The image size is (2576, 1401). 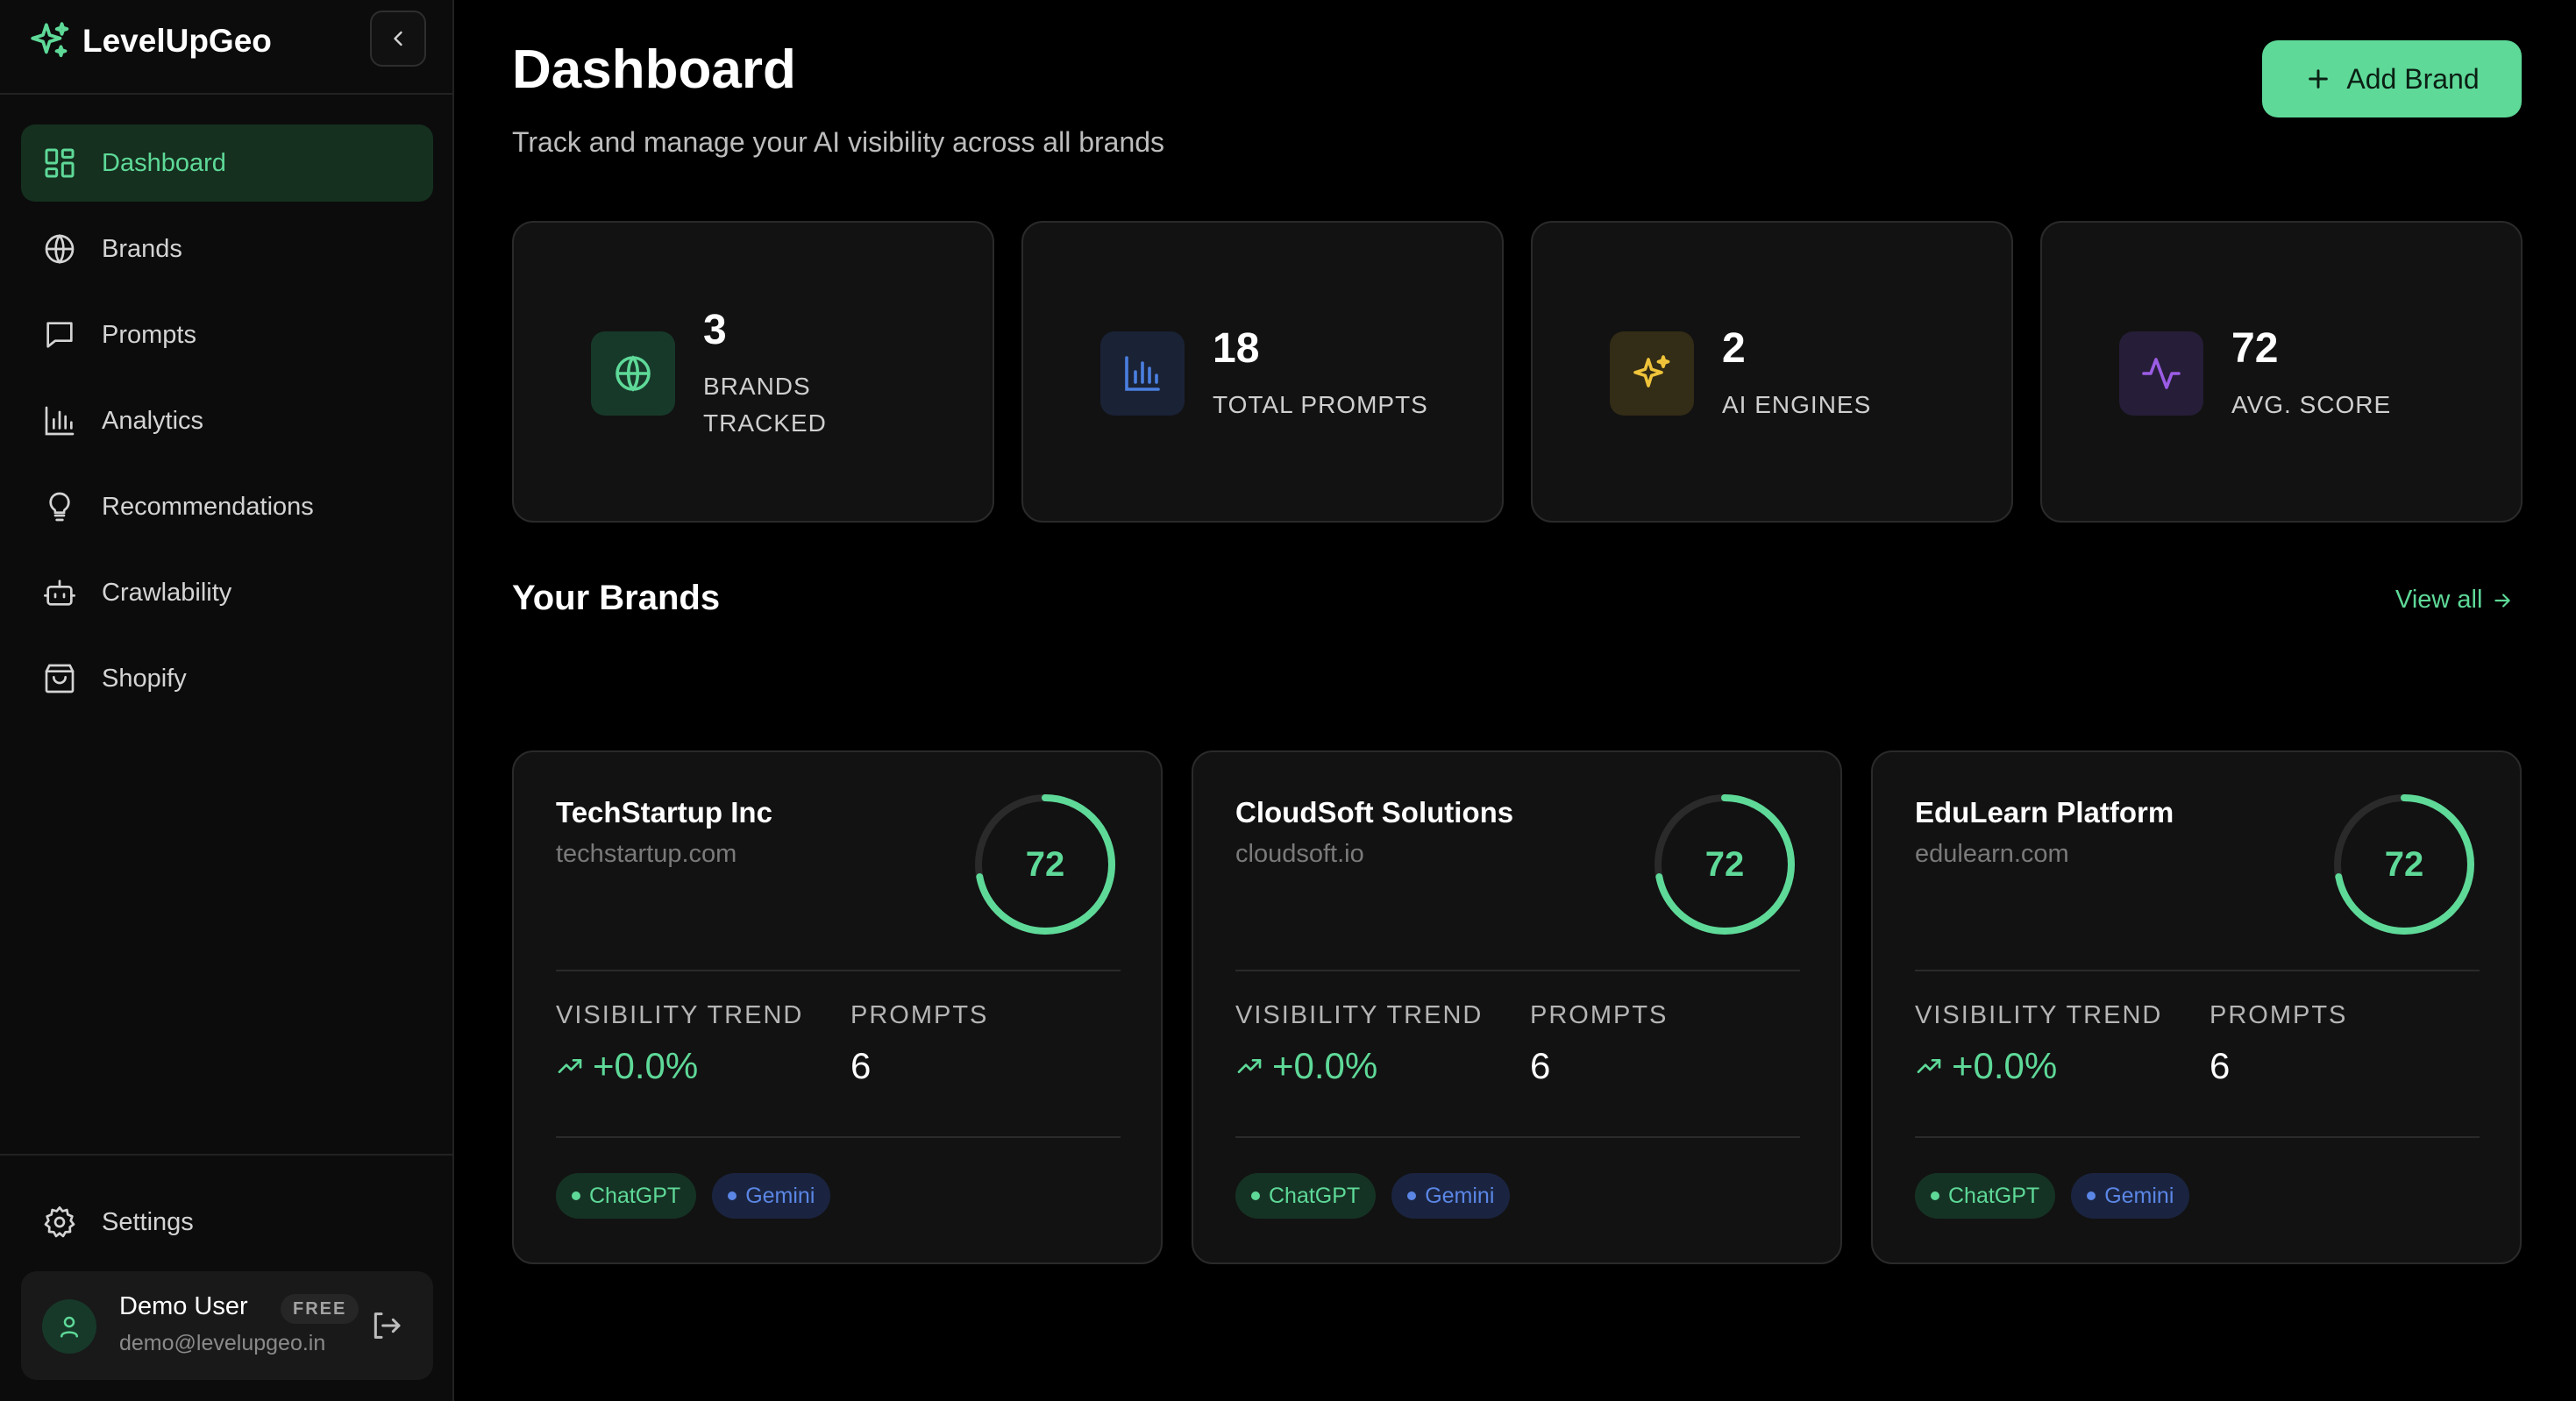 What do you see at coordinates (227, 420) in the screenshot?
I see `sidebar-item-analytics: Analytics` at bounding box center [227, 420].